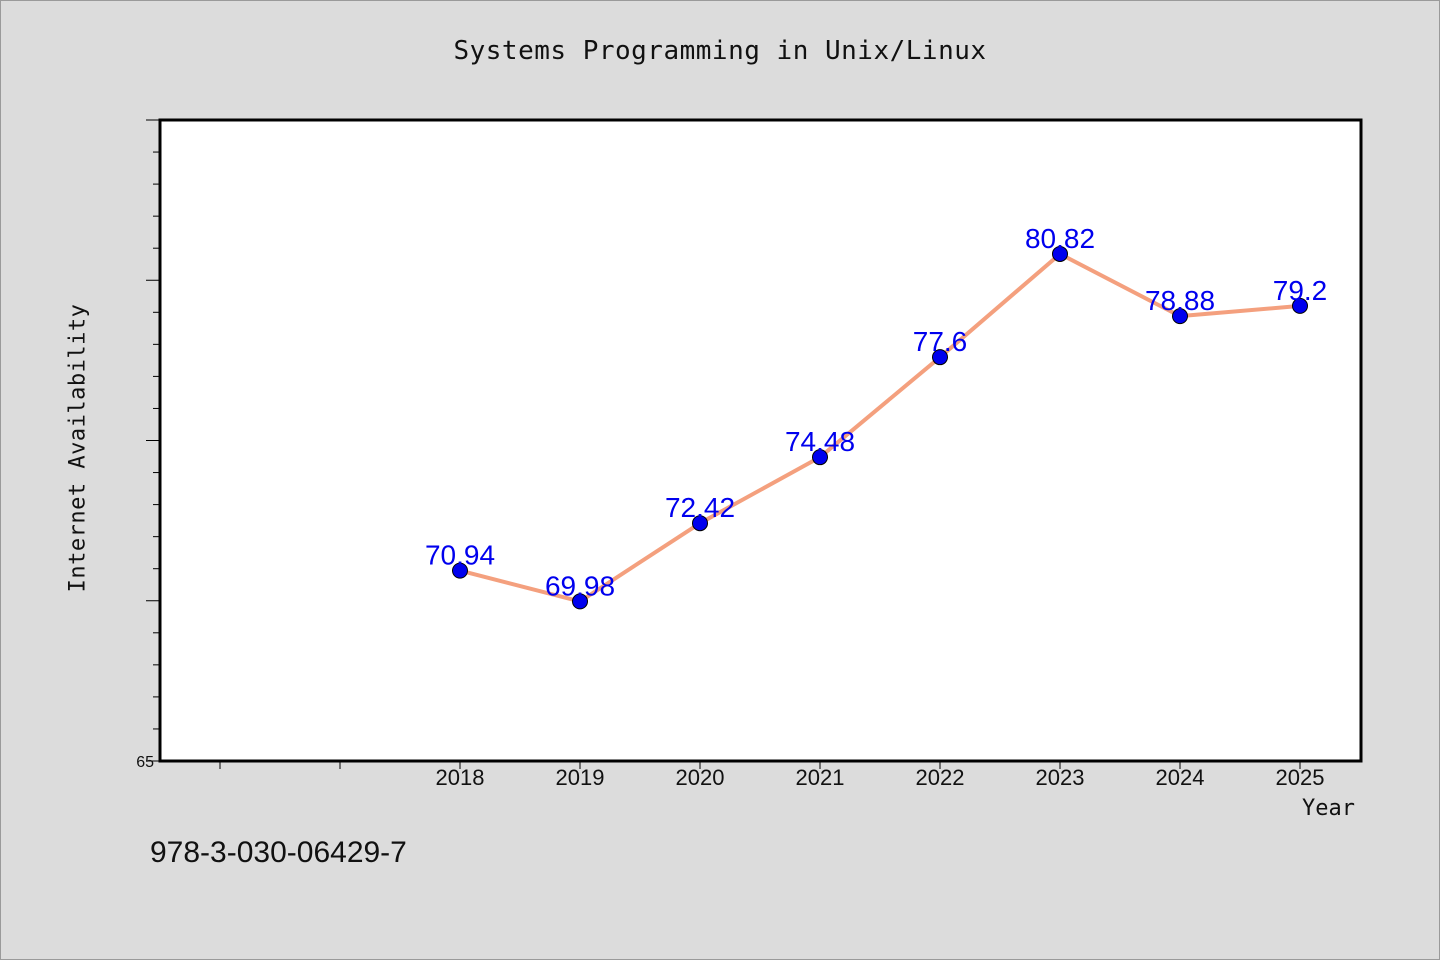 Image resolution: width=1440 pixels, height=960 pixels. I want to click on x-tick-label: 2020, so click(700, 777).